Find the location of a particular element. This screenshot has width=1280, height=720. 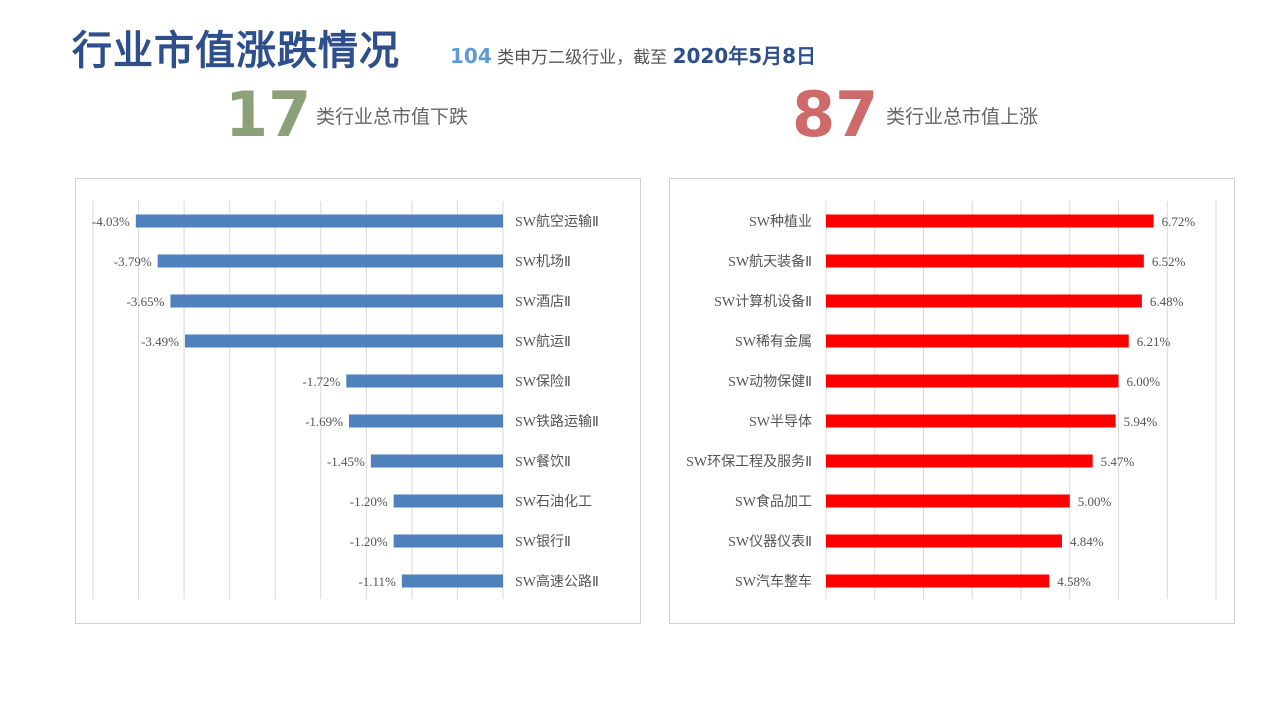

data-label: 6.52% is located at coordinates (1169, 261).